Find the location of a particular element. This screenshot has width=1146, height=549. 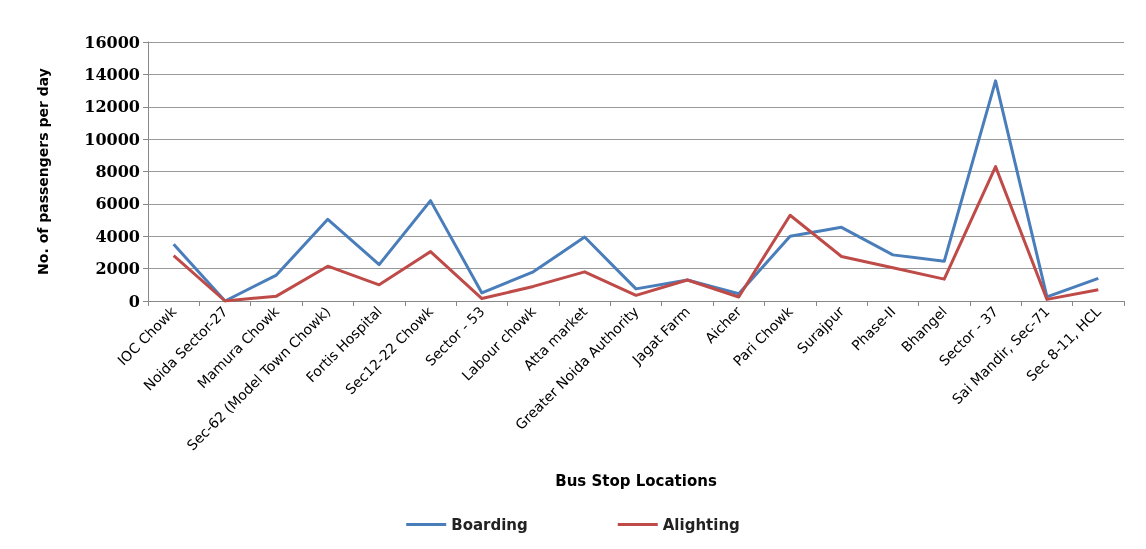

y-tick-label: 14000 is located at coordinates (112, 74).